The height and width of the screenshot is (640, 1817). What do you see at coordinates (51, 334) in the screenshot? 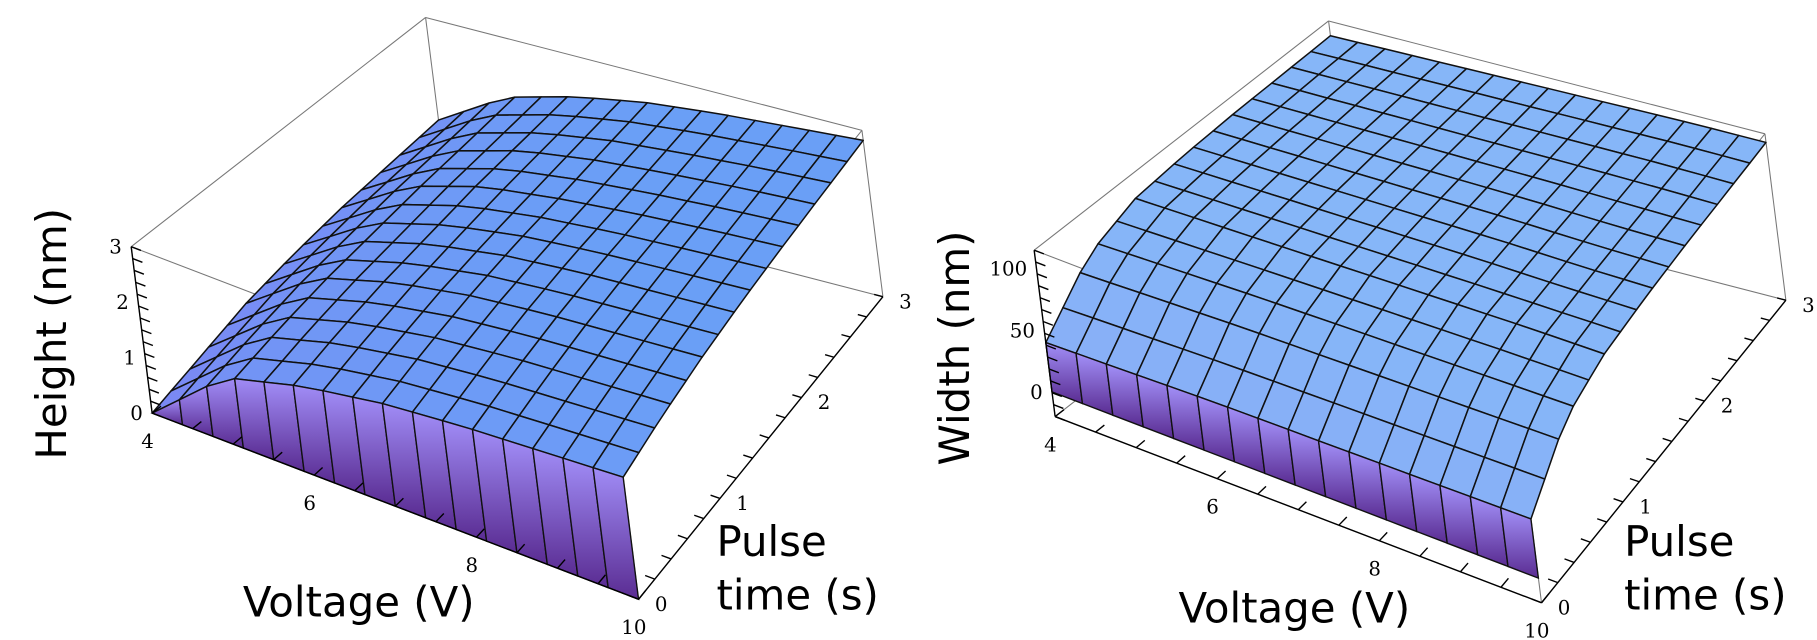
I see `z-axis-title-height: Height (nm)` at bounding box center [51, 334].